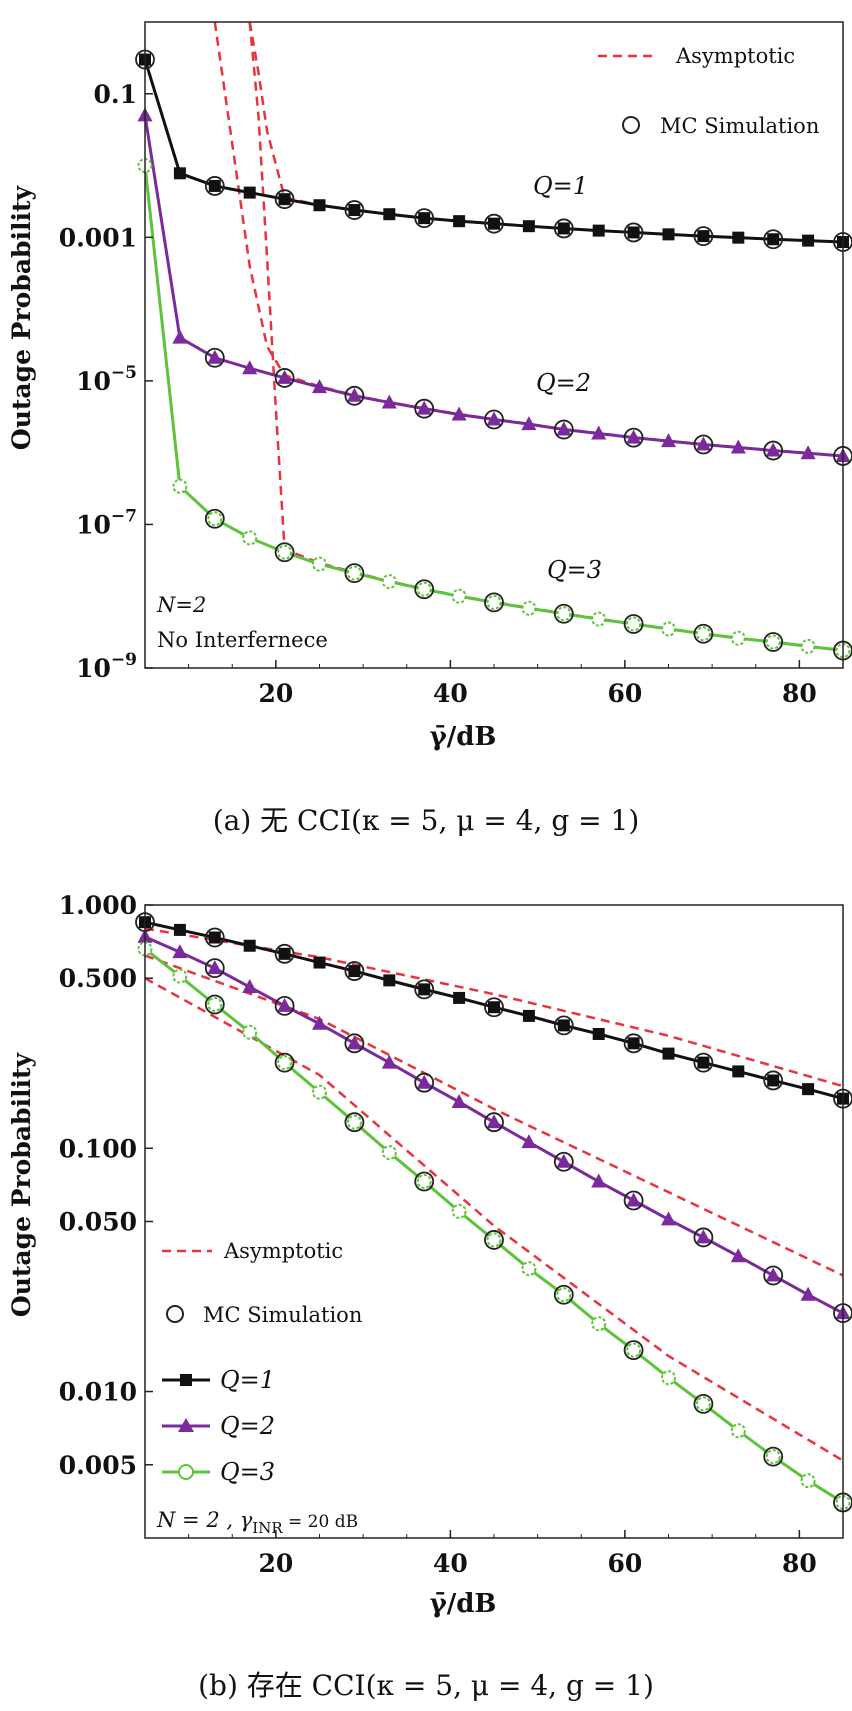  What do you see at coordinates (624, 693) in the screenshot?
I see `x-tick-label: 60` at bounding box center [624, 693].